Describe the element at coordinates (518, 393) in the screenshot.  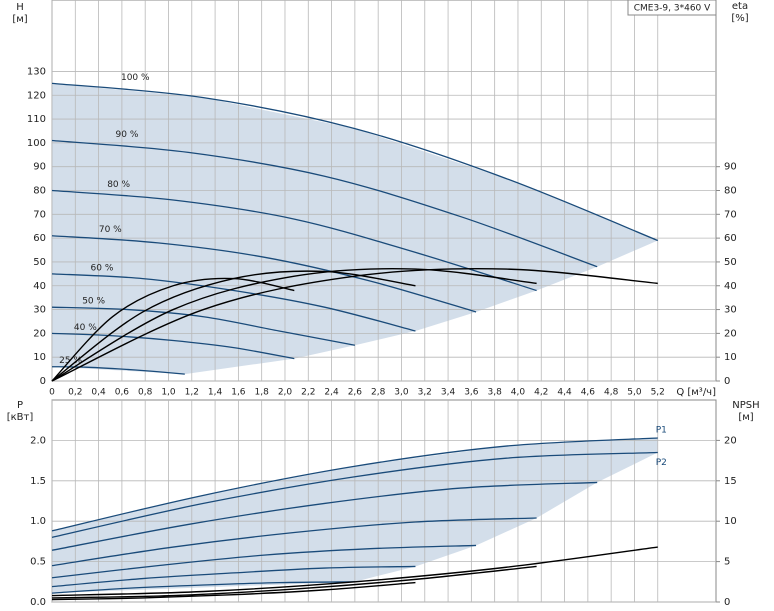
I see `x-tick-label: 4,0` at that location.